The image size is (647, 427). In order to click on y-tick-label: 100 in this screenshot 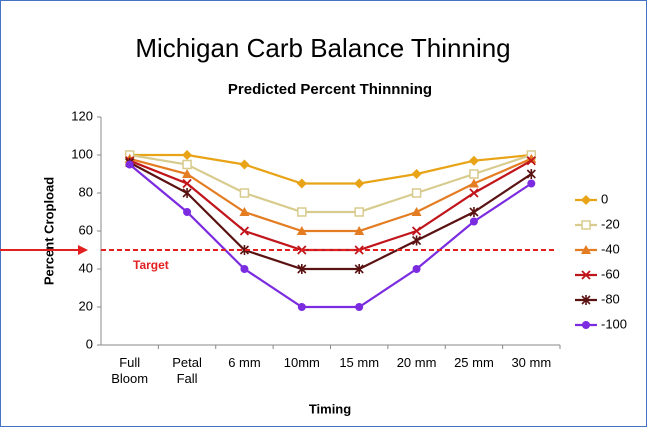, I will do `click(82, 153)`.